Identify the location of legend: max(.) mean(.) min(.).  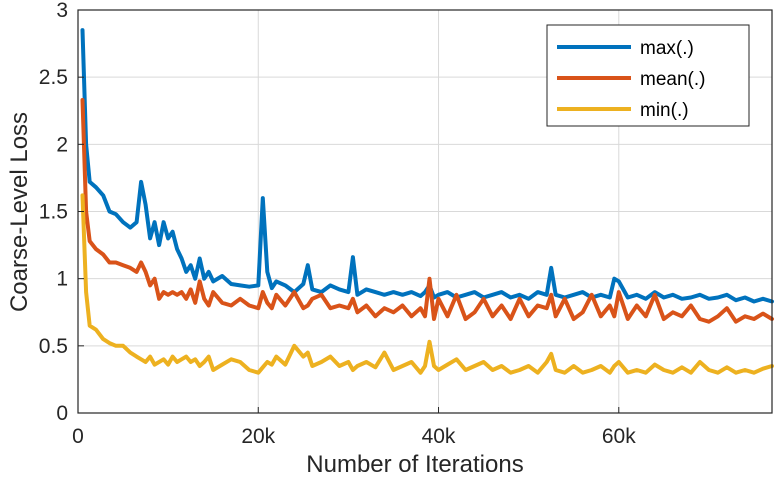
(648, 75).